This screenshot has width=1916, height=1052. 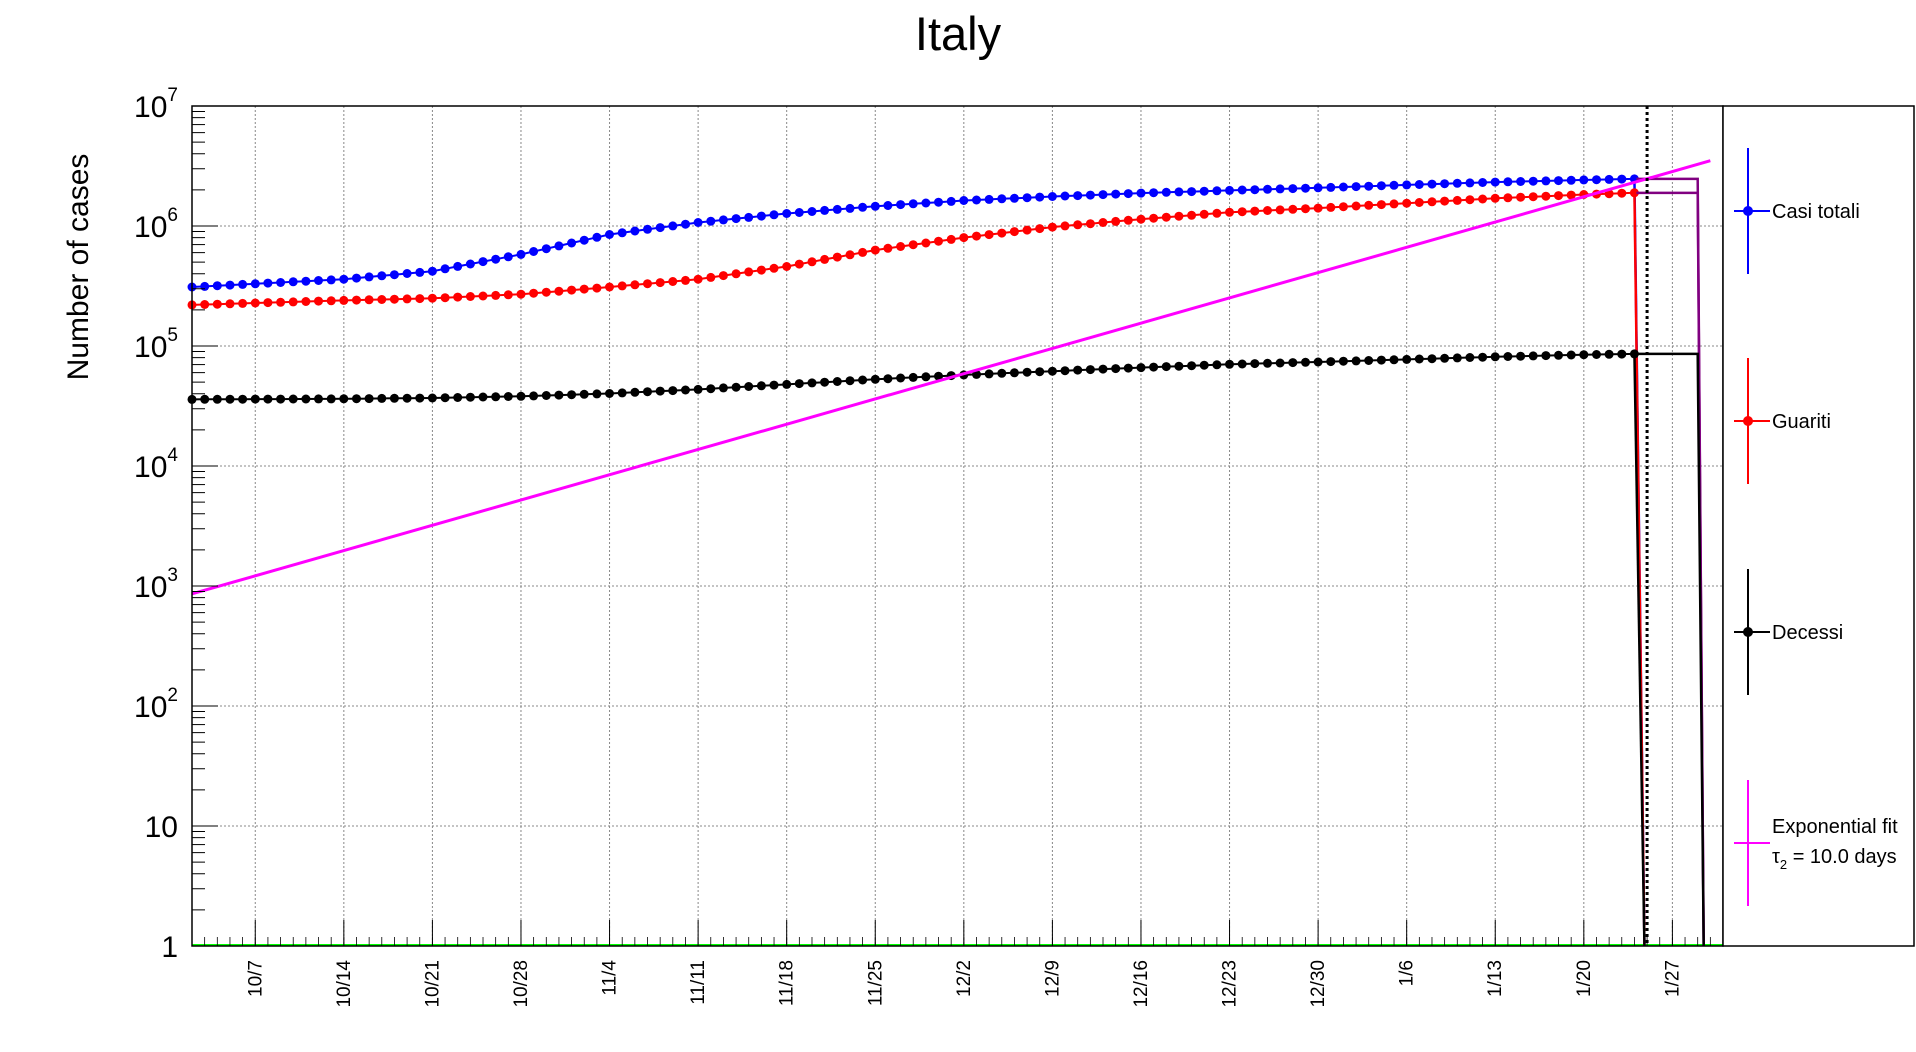 I want to click on decessi-legend-marker, so click(x=1748, y=632).